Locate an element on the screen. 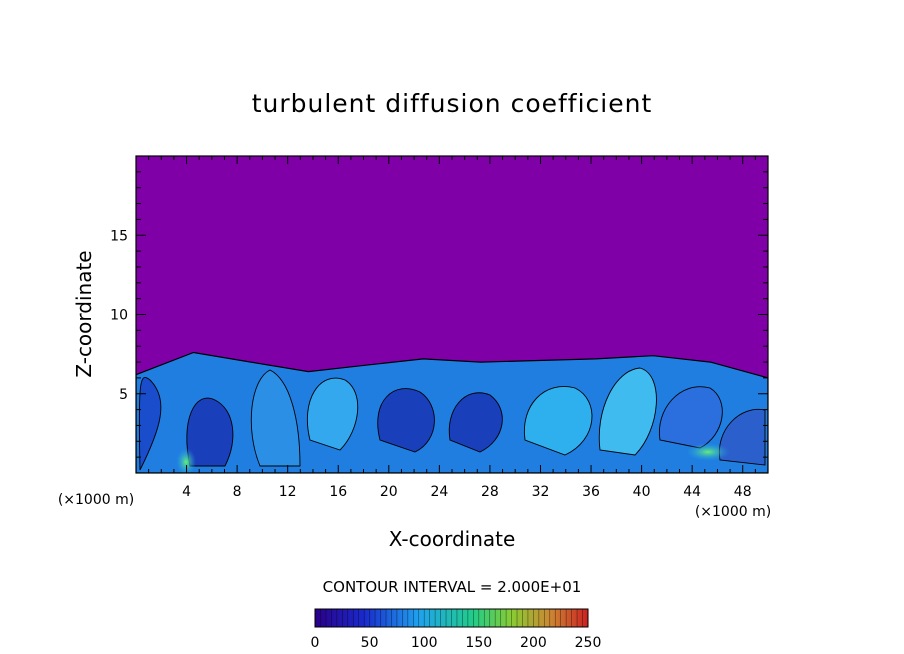 This screenshot has height=654, width=904. x-axis-unit-left: (×1000 m) is located at coordinates (96, 500).